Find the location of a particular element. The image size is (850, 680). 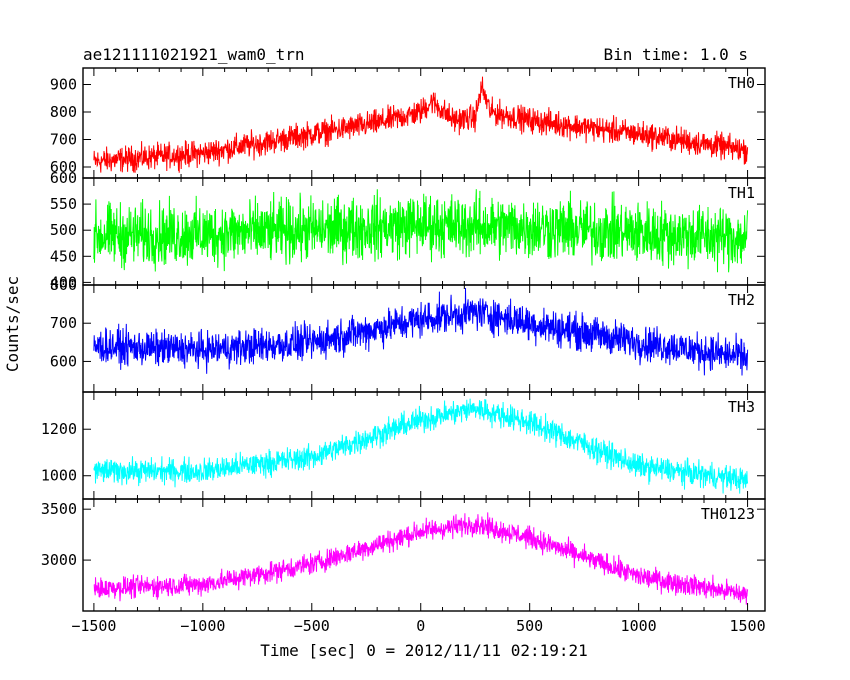

panel-label-th3: TH3 is located at coordinates (741, 407).